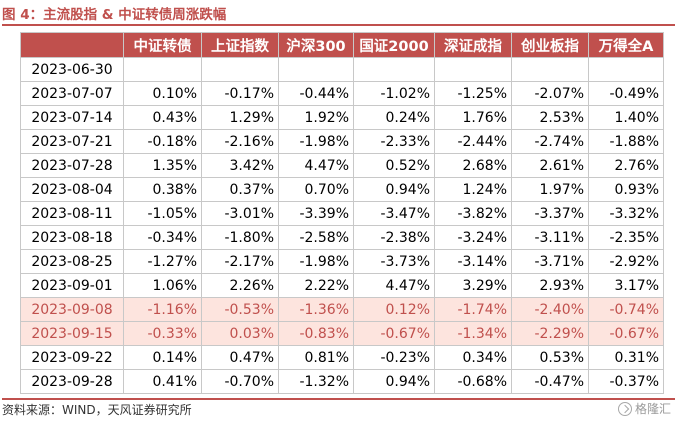  What do you see at coordinates (240, 333) in the screenshot?
I see `value-cell: 0.03%` at bounding box center [240, 333].